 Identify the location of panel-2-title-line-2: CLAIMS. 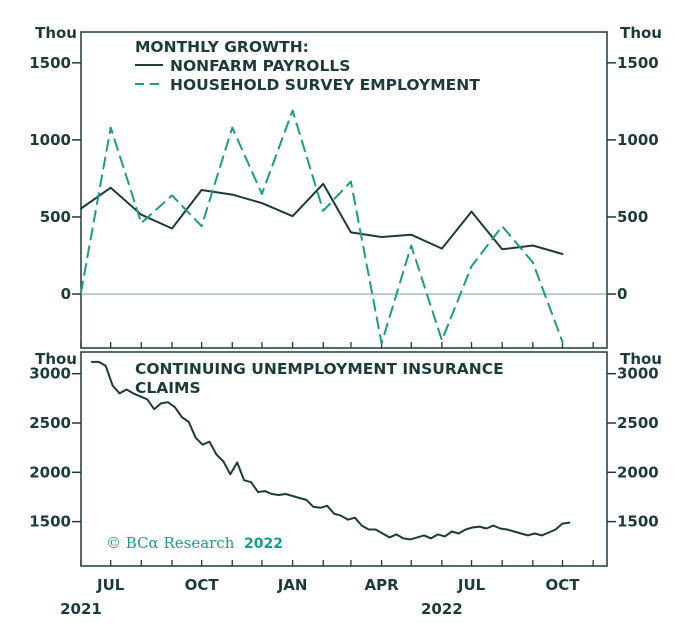
(168, 388).